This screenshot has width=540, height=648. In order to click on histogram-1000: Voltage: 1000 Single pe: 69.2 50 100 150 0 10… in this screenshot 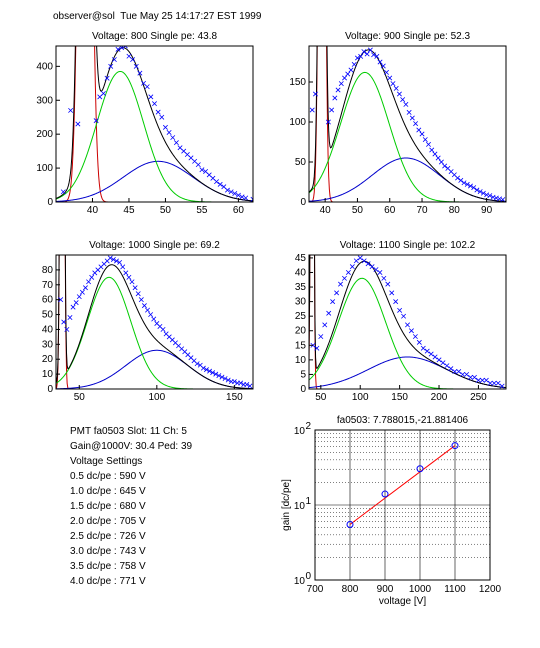, I will do `click(148, 321)`.